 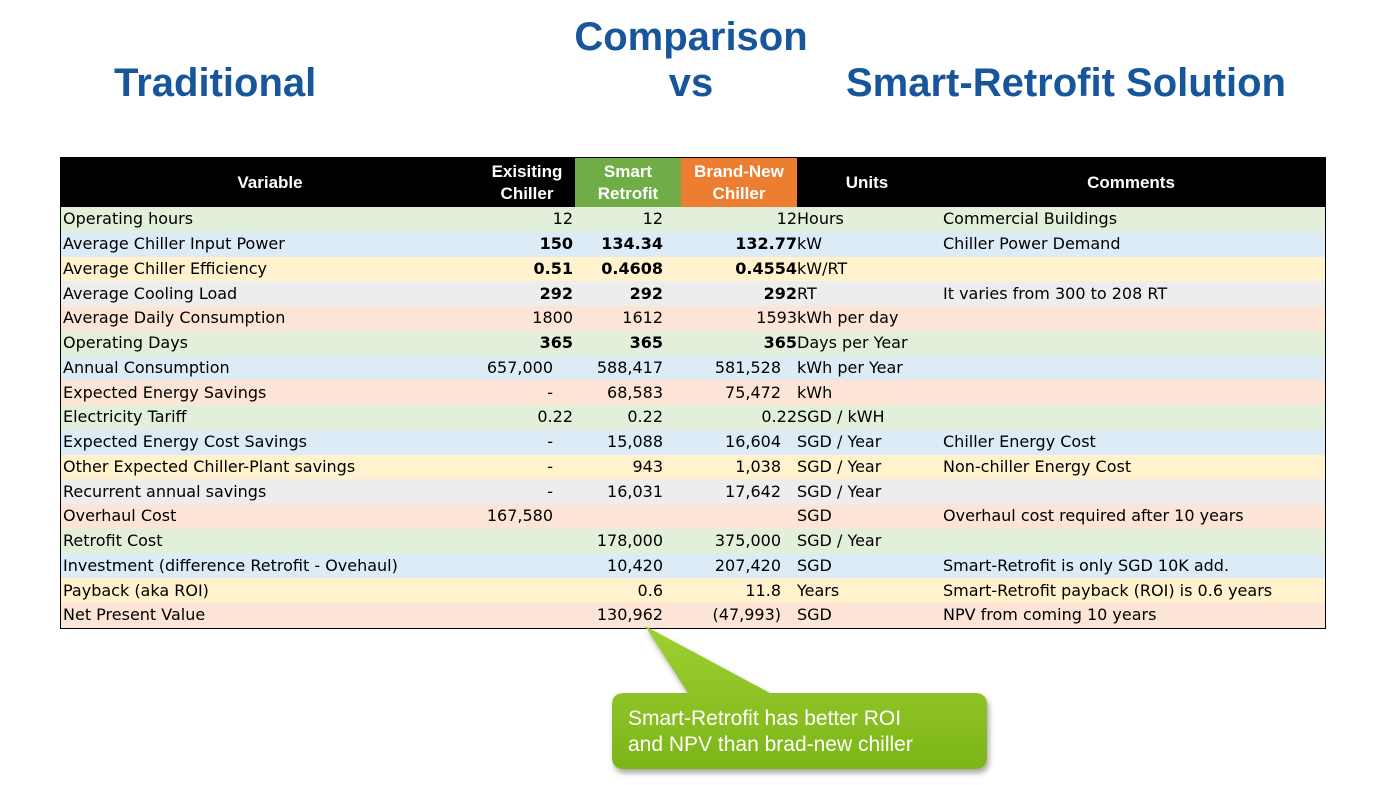 What do you see at coordinates (209, 466) in the screenshot?
I see `cell-variable: Other Expected Chiller-Plant savings` at bounding box center [209, 466].